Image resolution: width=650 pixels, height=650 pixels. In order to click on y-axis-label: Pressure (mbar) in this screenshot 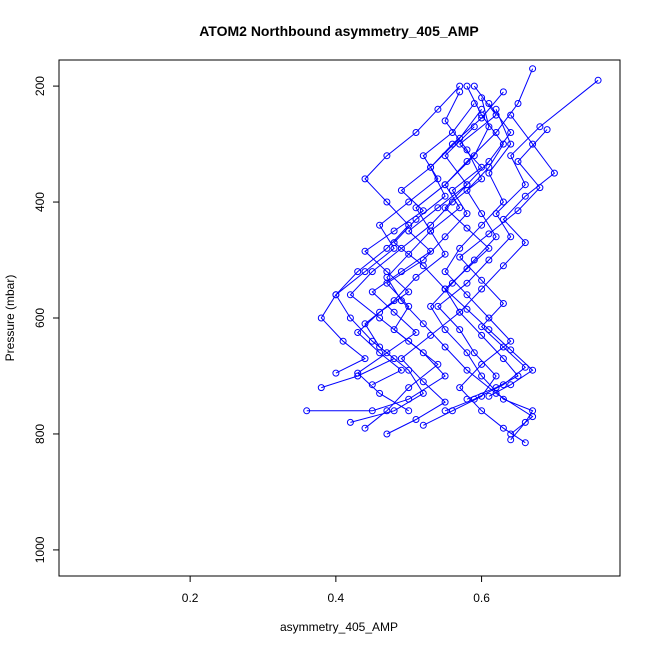, I will do `click(10, 318)`.